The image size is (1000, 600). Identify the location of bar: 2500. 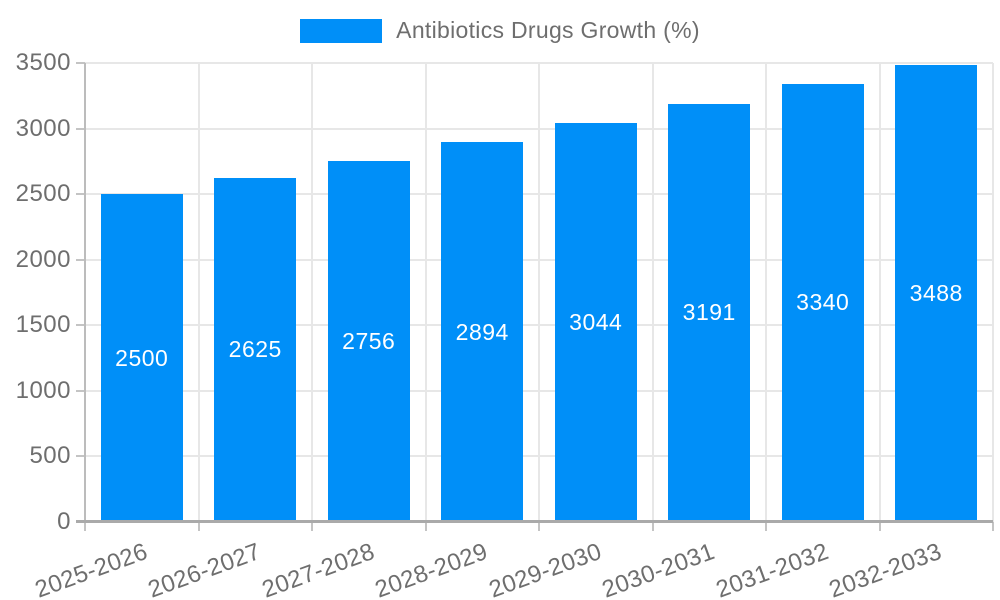
(141, 358).